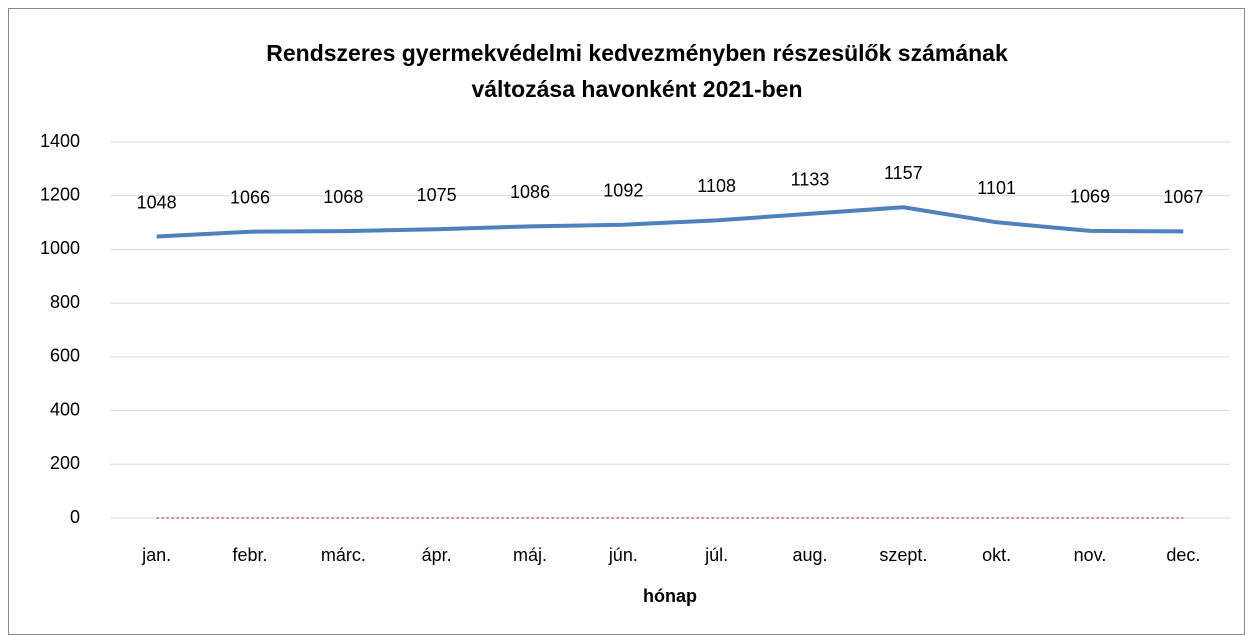 This screenshot has width=1253, height=635. Describe the element at coordinates (343, 555) in the screenshot. I see `x-tick-label: márc.` at that location.